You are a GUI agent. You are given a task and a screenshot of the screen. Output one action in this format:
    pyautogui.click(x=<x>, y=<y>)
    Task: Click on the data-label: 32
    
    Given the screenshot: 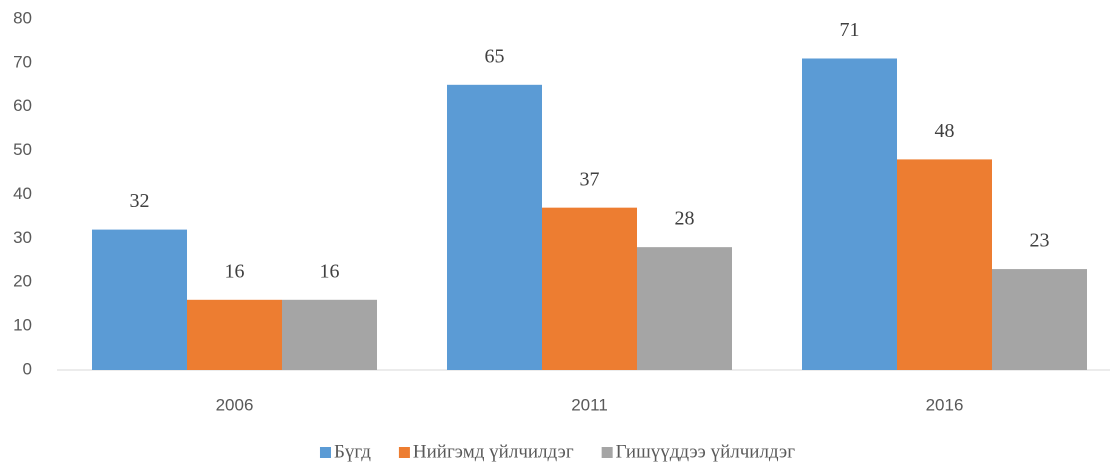 What is the action you would take?
    pyautogui.click(x=140, y=201)
    